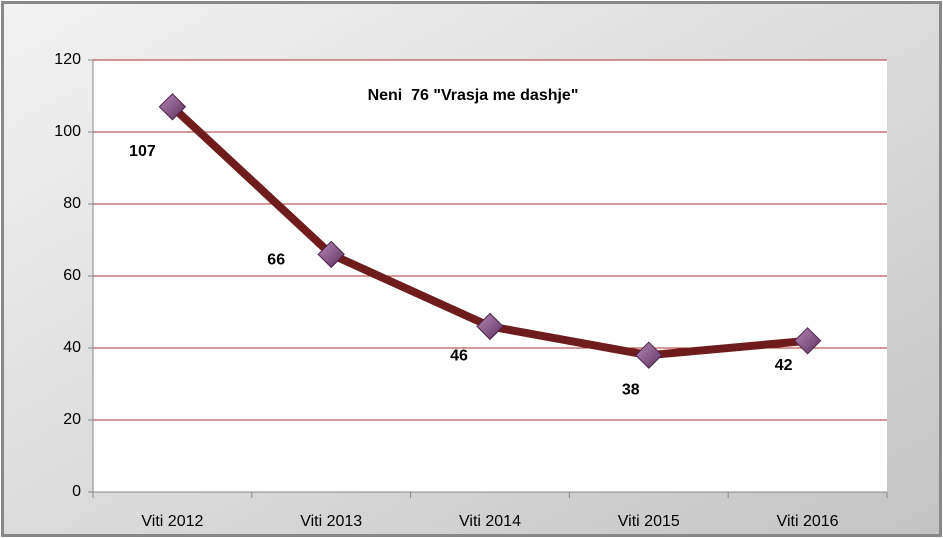  Describe the element at coordinates (649, 521) in the screenshot. I see `x-tick-label: Viti 2015` at that location.